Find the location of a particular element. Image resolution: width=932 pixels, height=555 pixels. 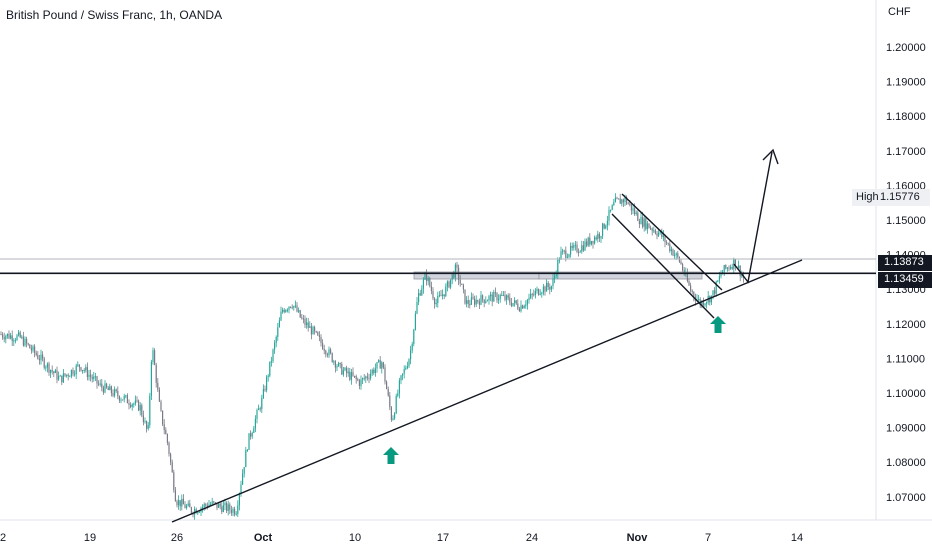

price-tick-label: 1.15000 is located at coordinates (906, 221).